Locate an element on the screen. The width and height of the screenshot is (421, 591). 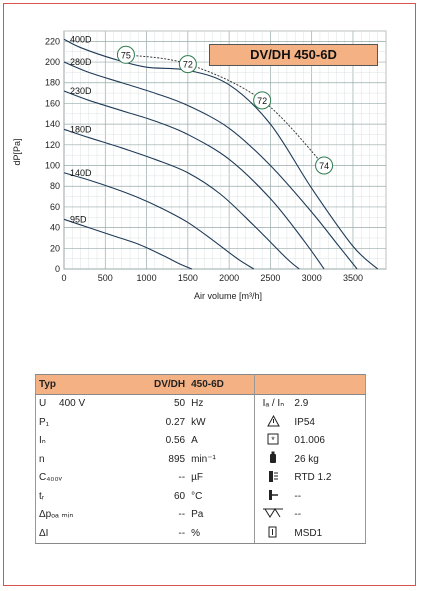
current-ratio-icon: Iₐ / Iₙ is located at coordinates (273, 403).